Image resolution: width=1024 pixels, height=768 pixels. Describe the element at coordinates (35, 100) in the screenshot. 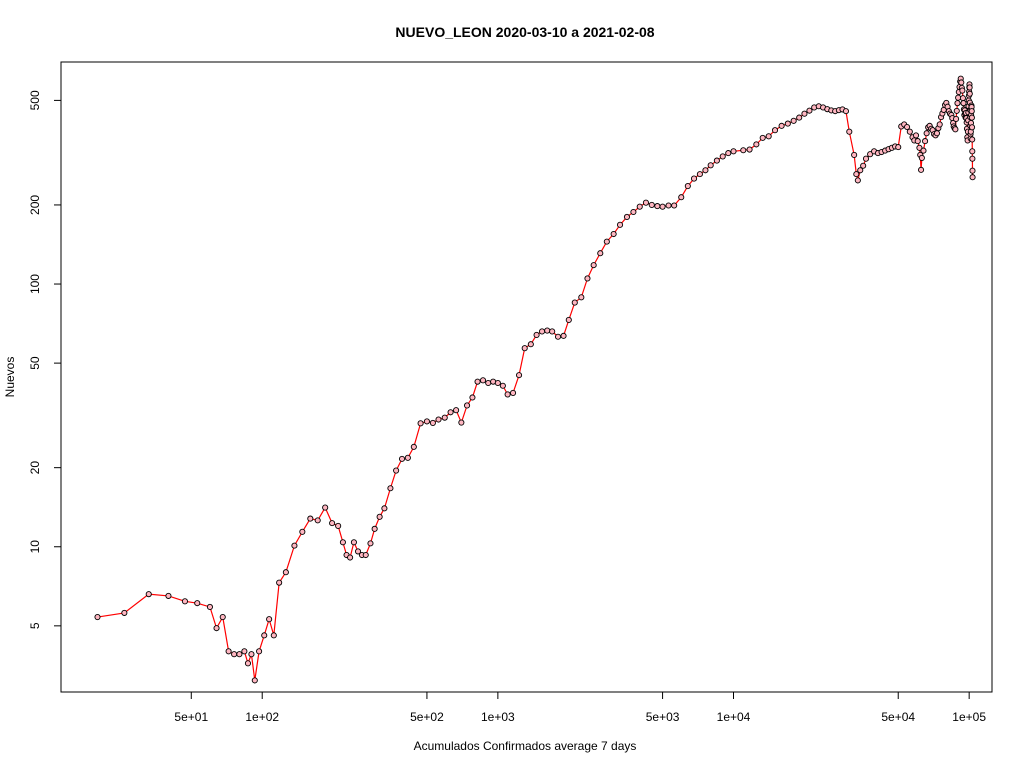

I see `y-tick-label: 500` at that location.